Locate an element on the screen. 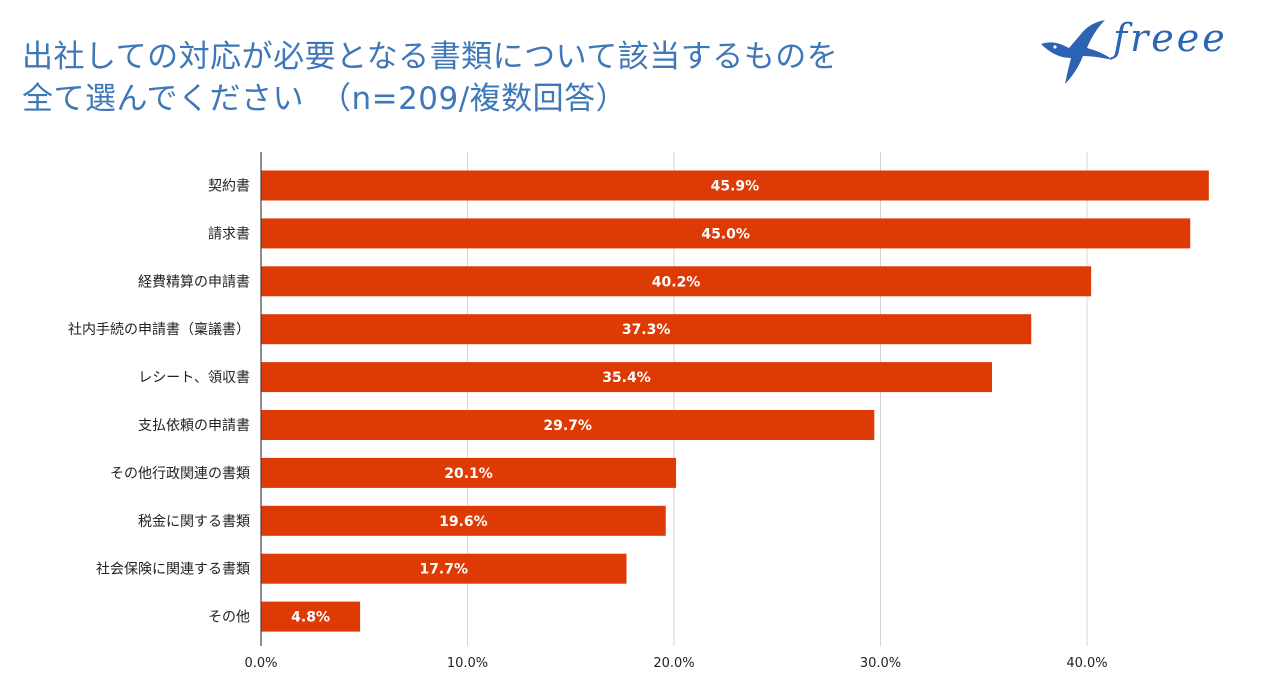  x-tick-label: 10.0% is located at coordinates (467, 663).